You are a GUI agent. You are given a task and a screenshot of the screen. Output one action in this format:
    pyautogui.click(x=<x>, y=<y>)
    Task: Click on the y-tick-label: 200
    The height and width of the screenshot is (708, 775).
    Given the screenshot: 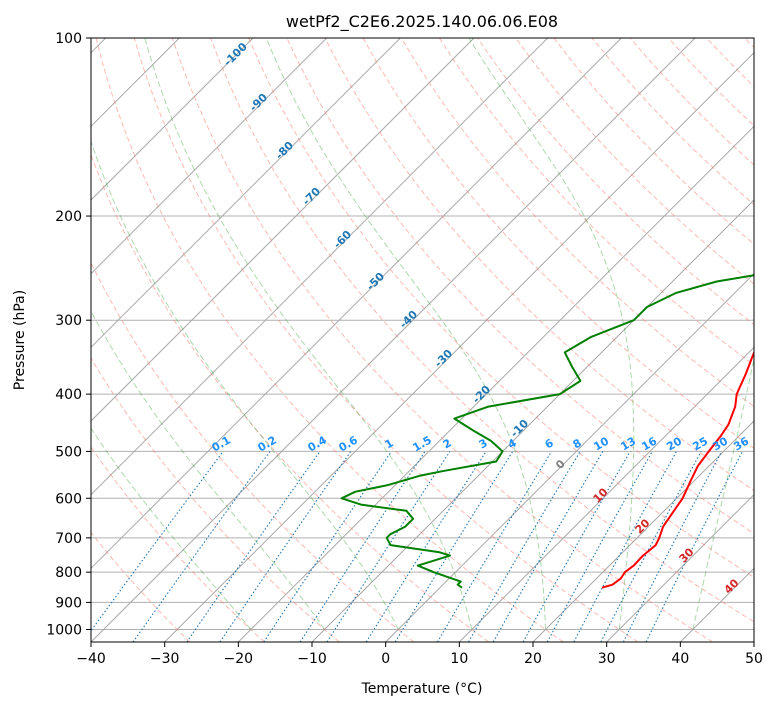 What is the action you would take?
    pyautogui.click(x=68, y=217)
    